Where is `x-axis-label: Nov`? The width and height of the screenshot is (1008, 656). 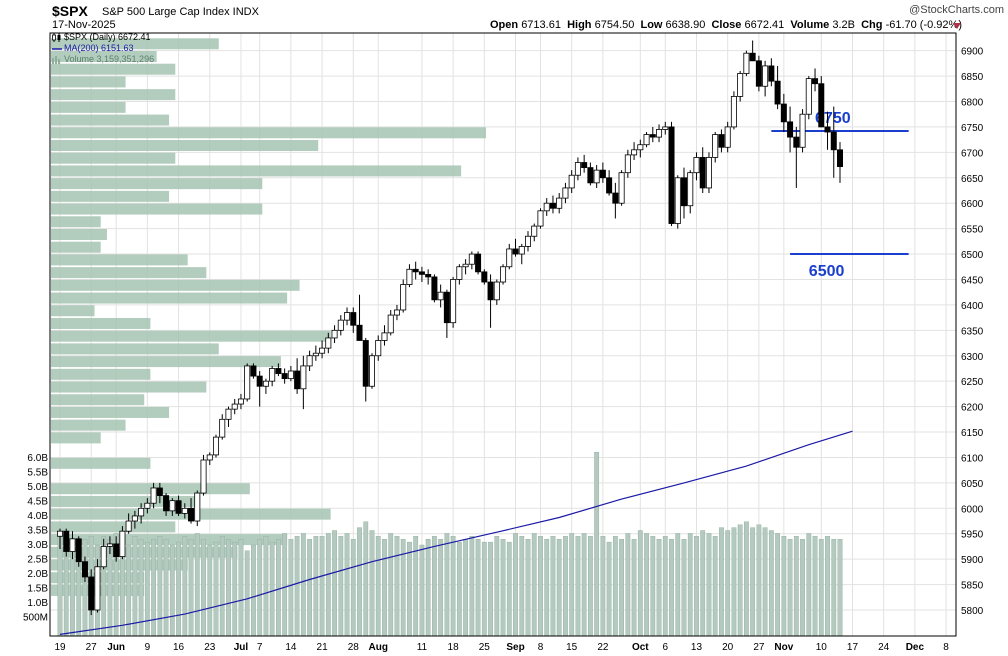 x-axis-label: Nov is located at coordinates (783, 647).